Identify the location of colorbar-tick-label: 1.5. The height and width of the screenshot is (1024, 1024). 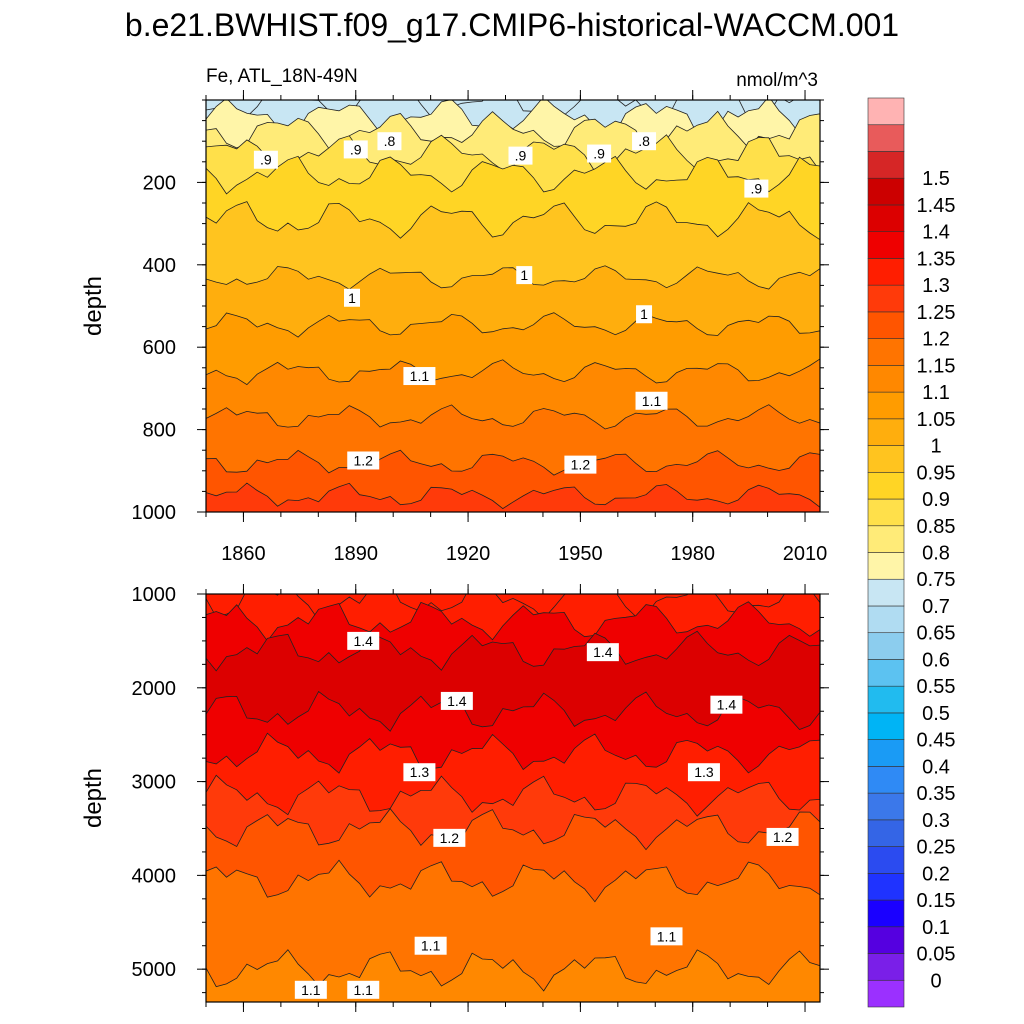
(936, 179).